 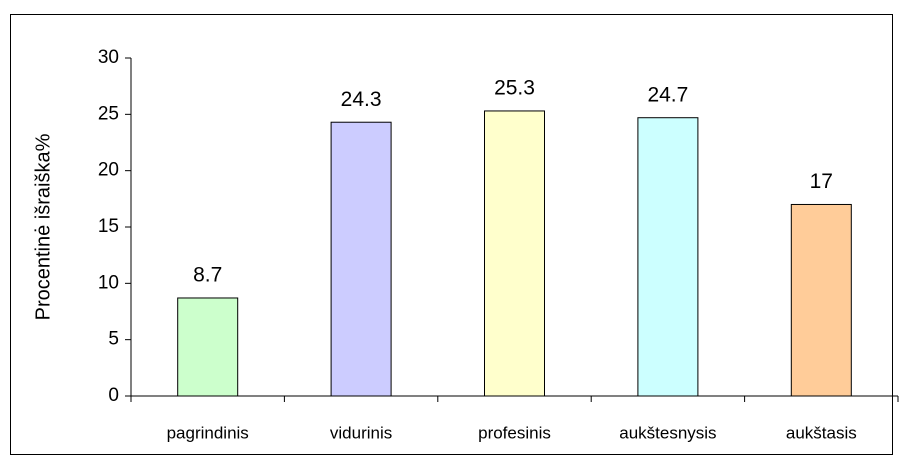 I want to click on y-tick-label: 0, so click(x=113, y=395).